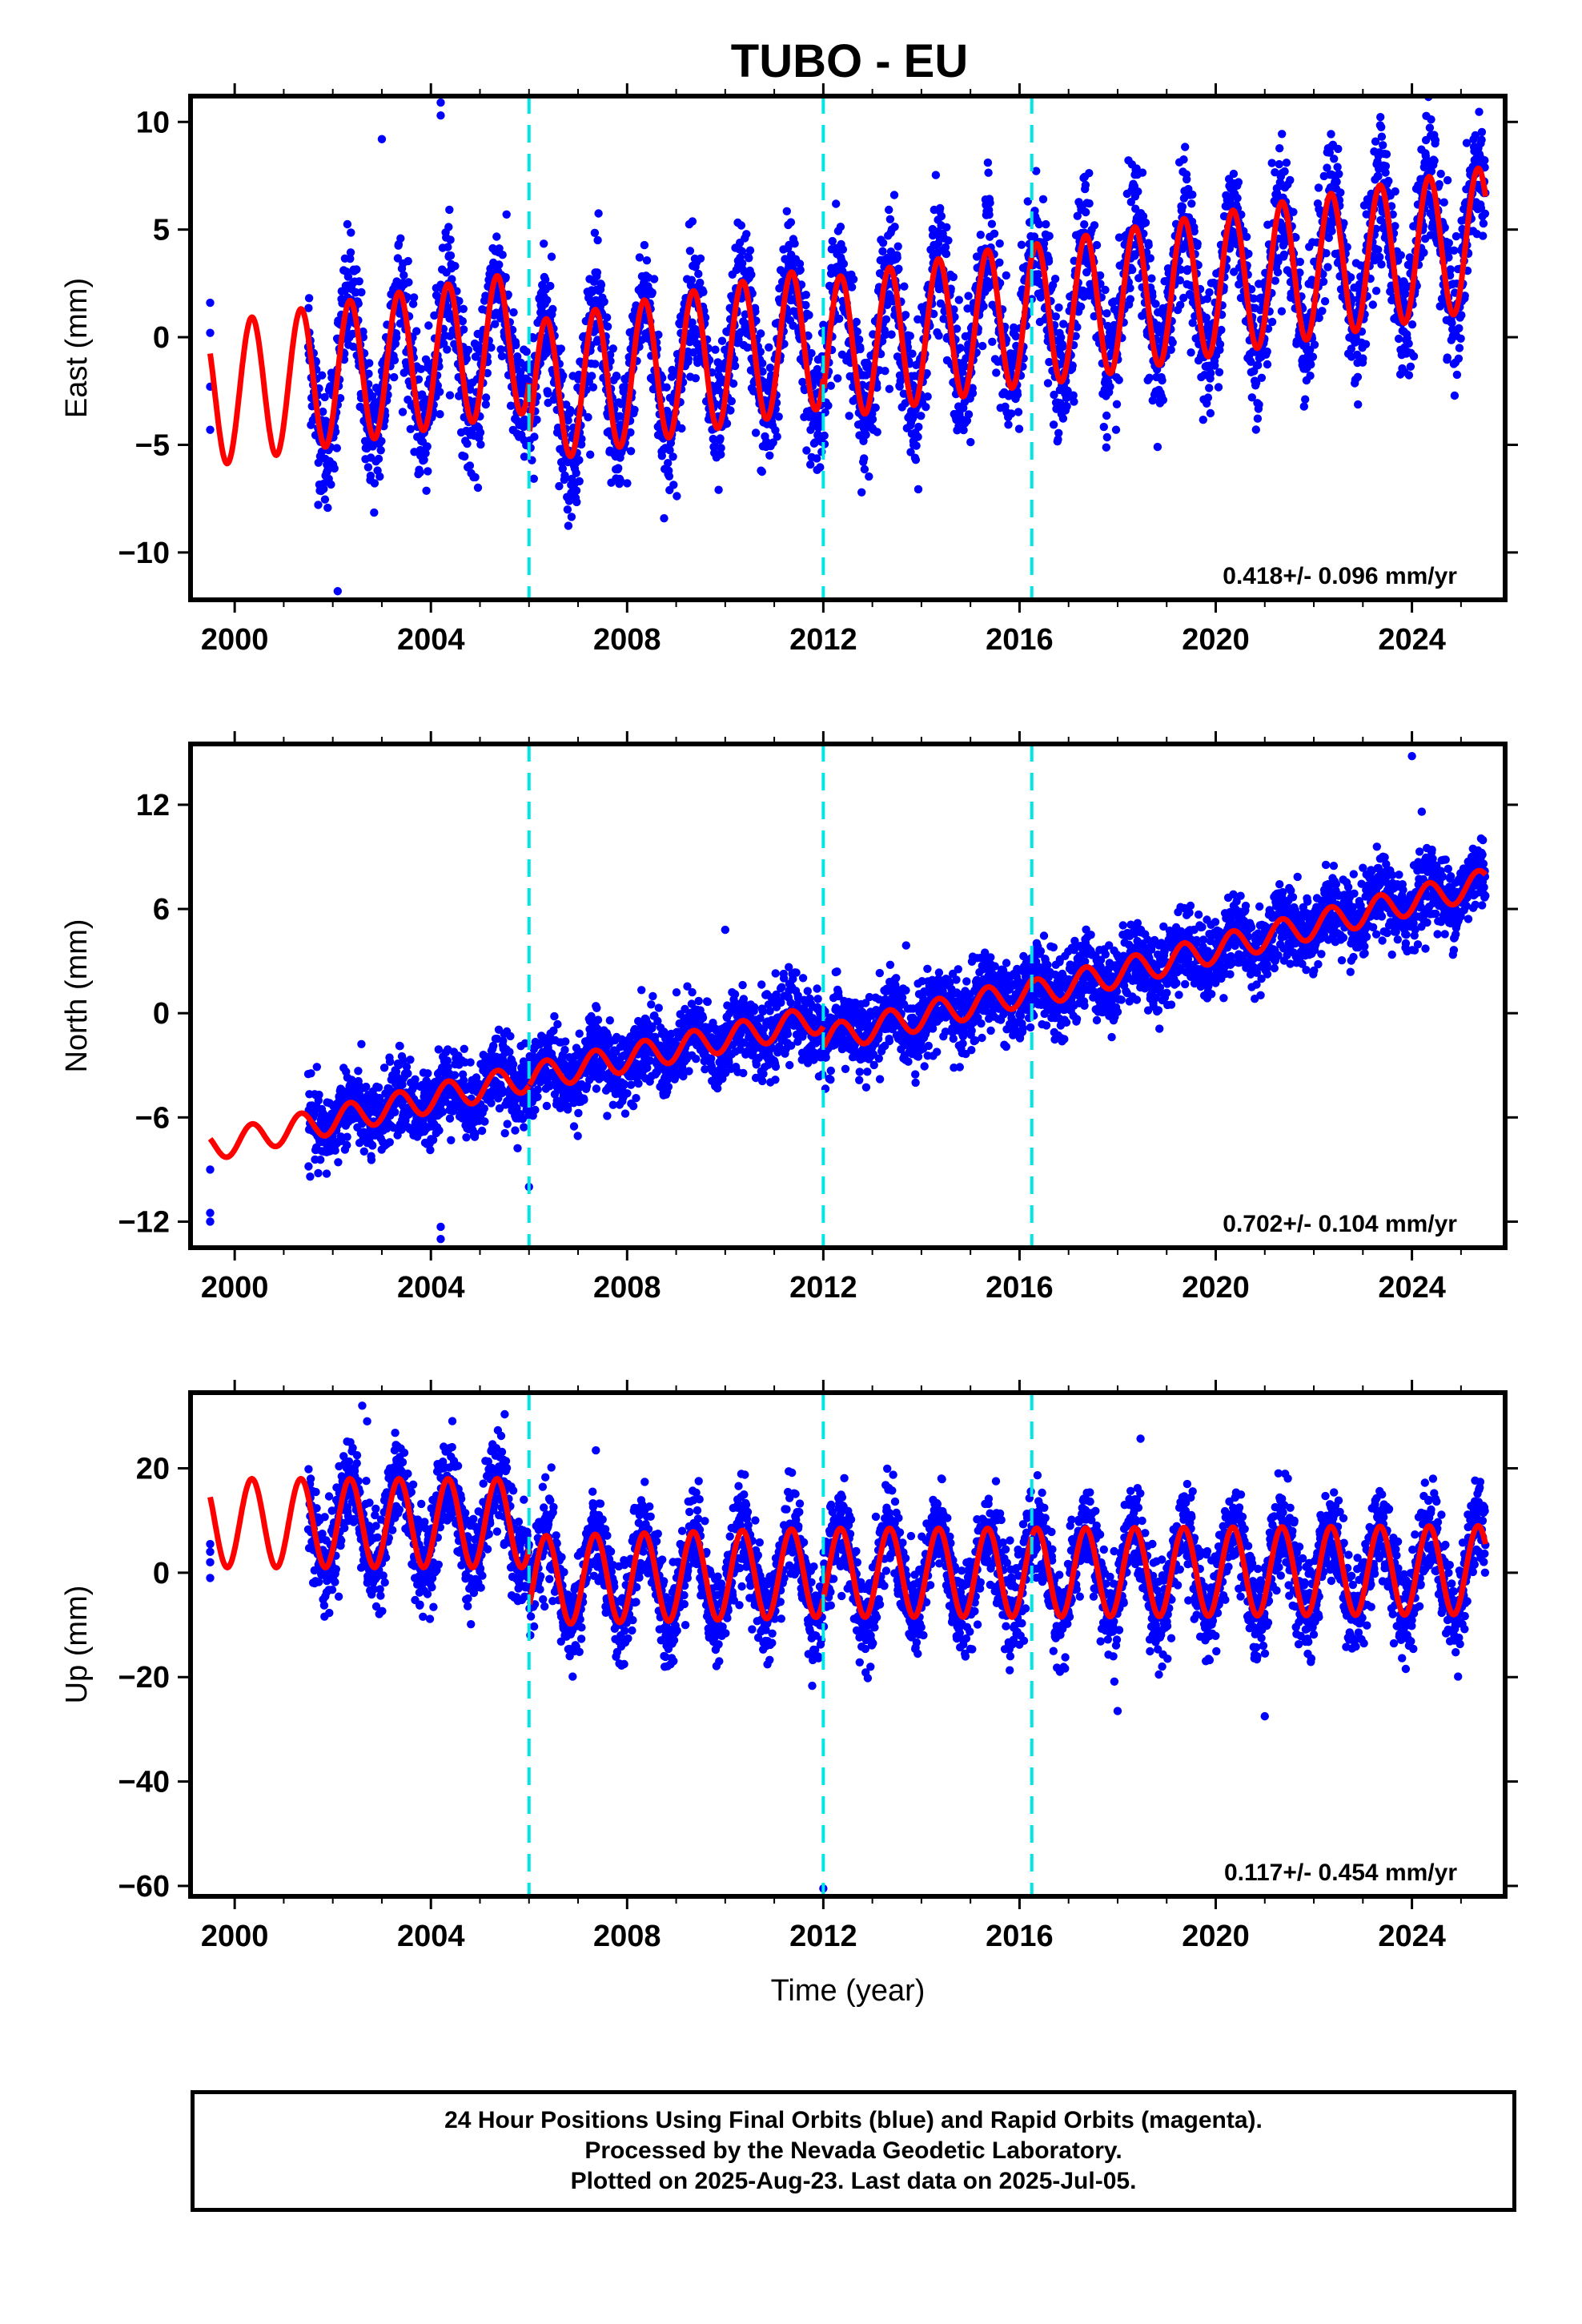 This screenshot has height=2324, width=1582. What do you see at coordinates (1412, 640) in the screenshot?
I see `x-tick-label: 2024` at bounding box center [1412, 640].